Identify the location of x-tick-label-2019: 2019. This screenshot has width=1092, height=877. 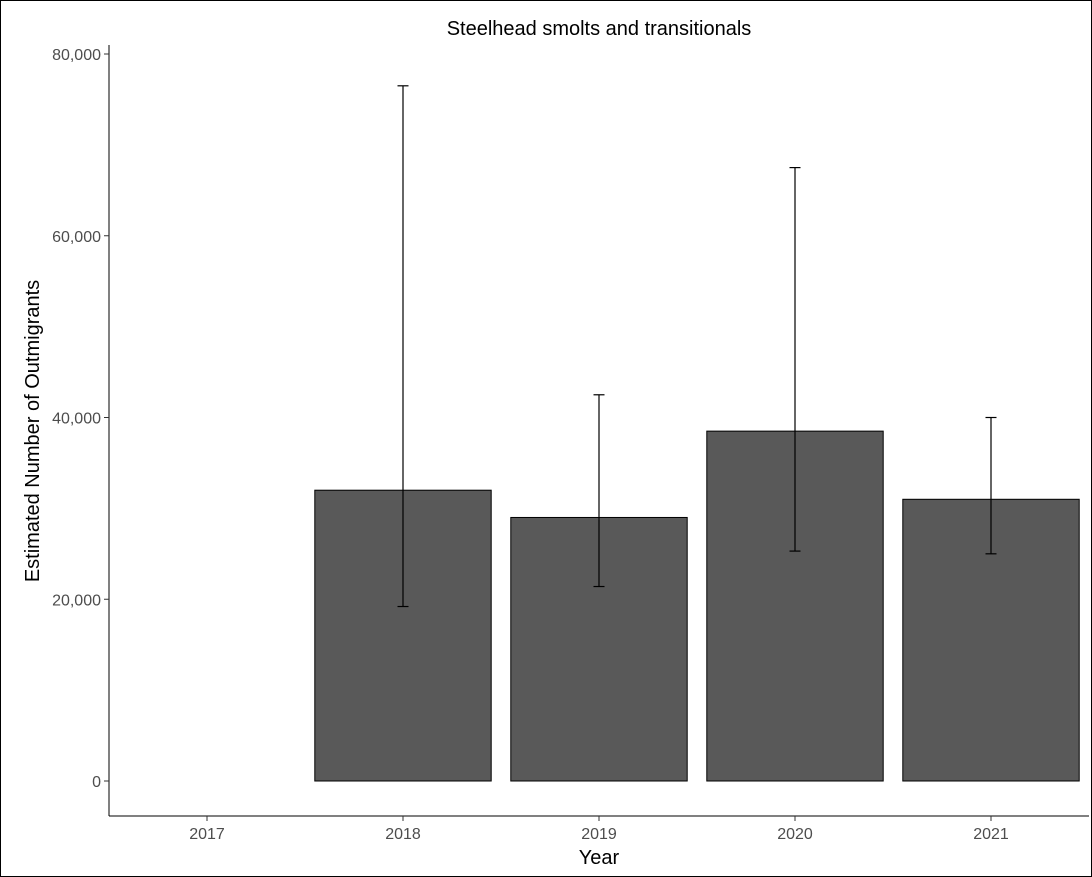
(599, 834).